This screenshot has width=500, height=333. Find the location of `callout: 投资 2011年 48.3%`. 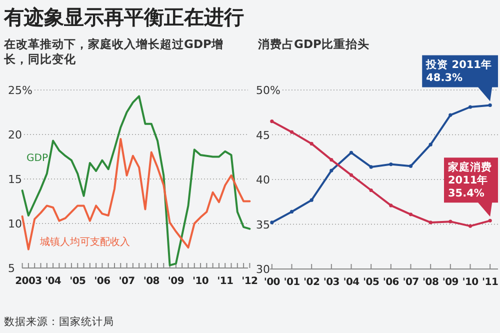

callout: 投资 2011年 48.3% is located at coordinates (460, 78).